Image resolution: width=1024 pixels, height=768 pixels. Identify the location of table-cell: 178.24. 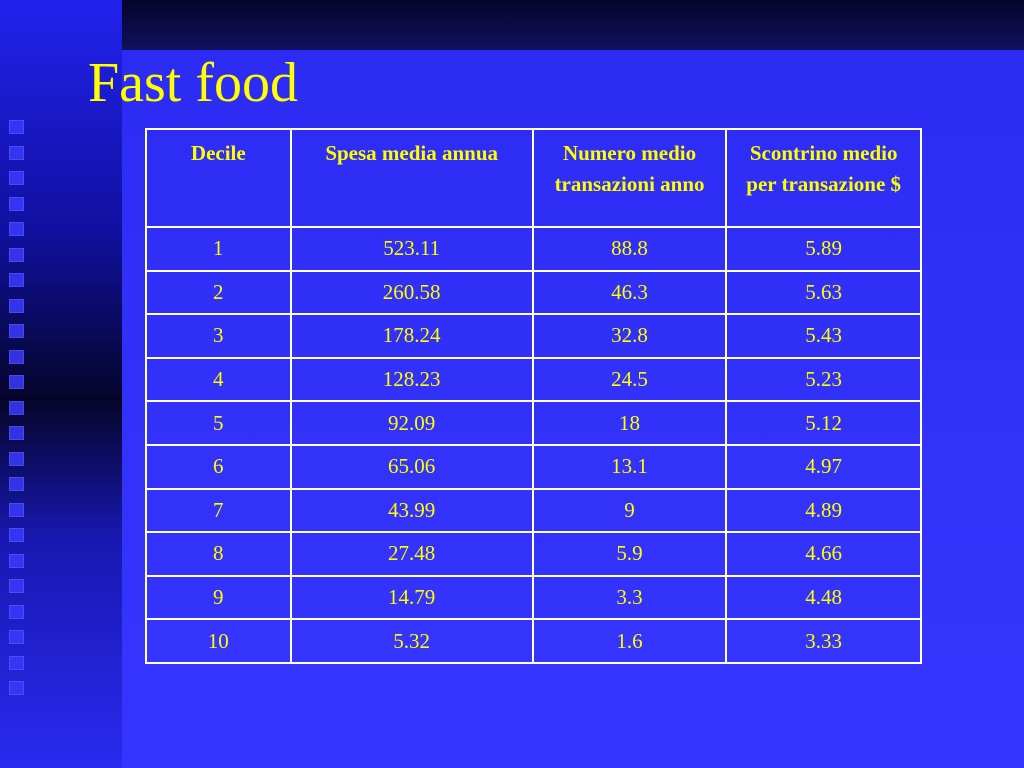
(411, 336).